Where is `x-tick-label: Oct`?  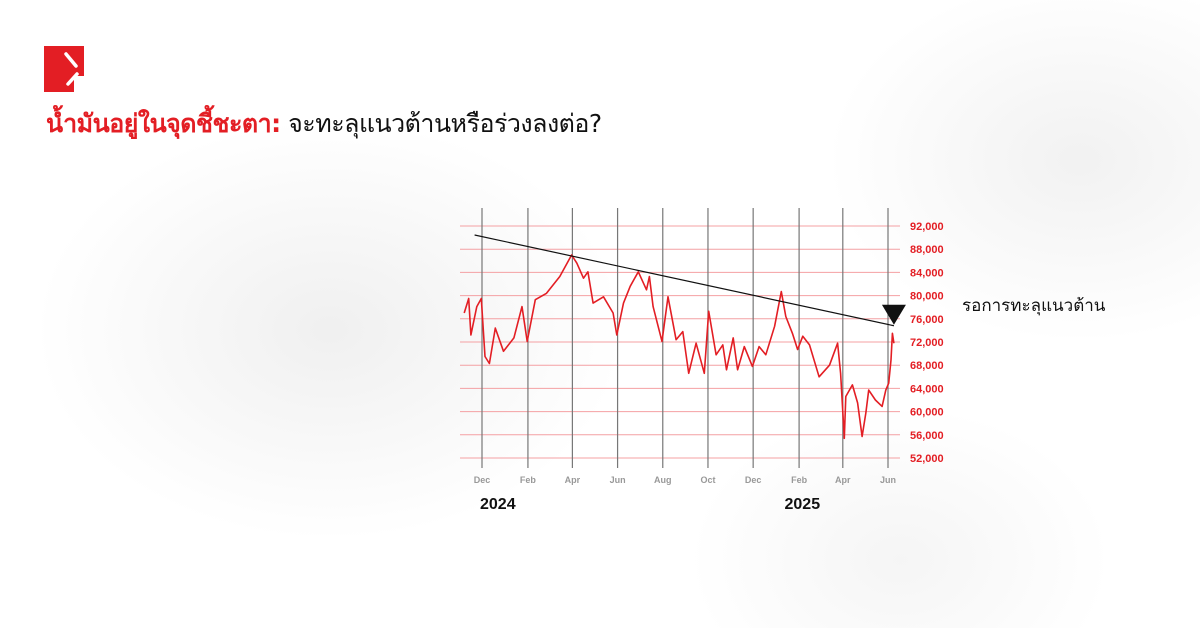
x-tick-label: Oct is located at coordinates (707, 480).